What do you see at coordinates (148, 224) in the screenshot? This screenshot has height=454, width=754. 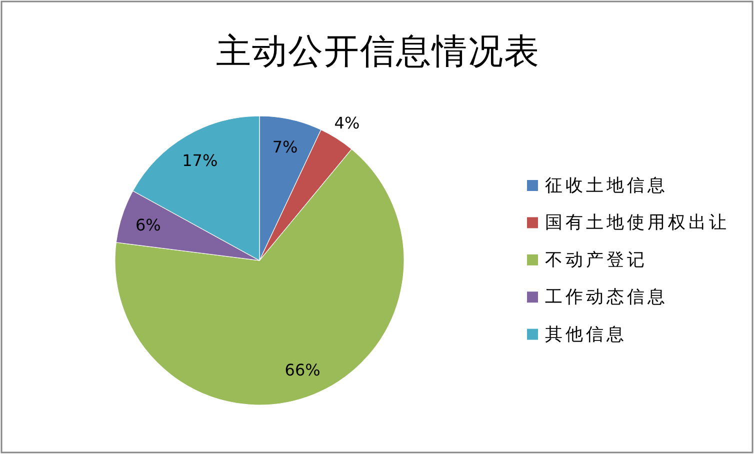 I see `data-label: 6%` at bounding box center [148, 224].